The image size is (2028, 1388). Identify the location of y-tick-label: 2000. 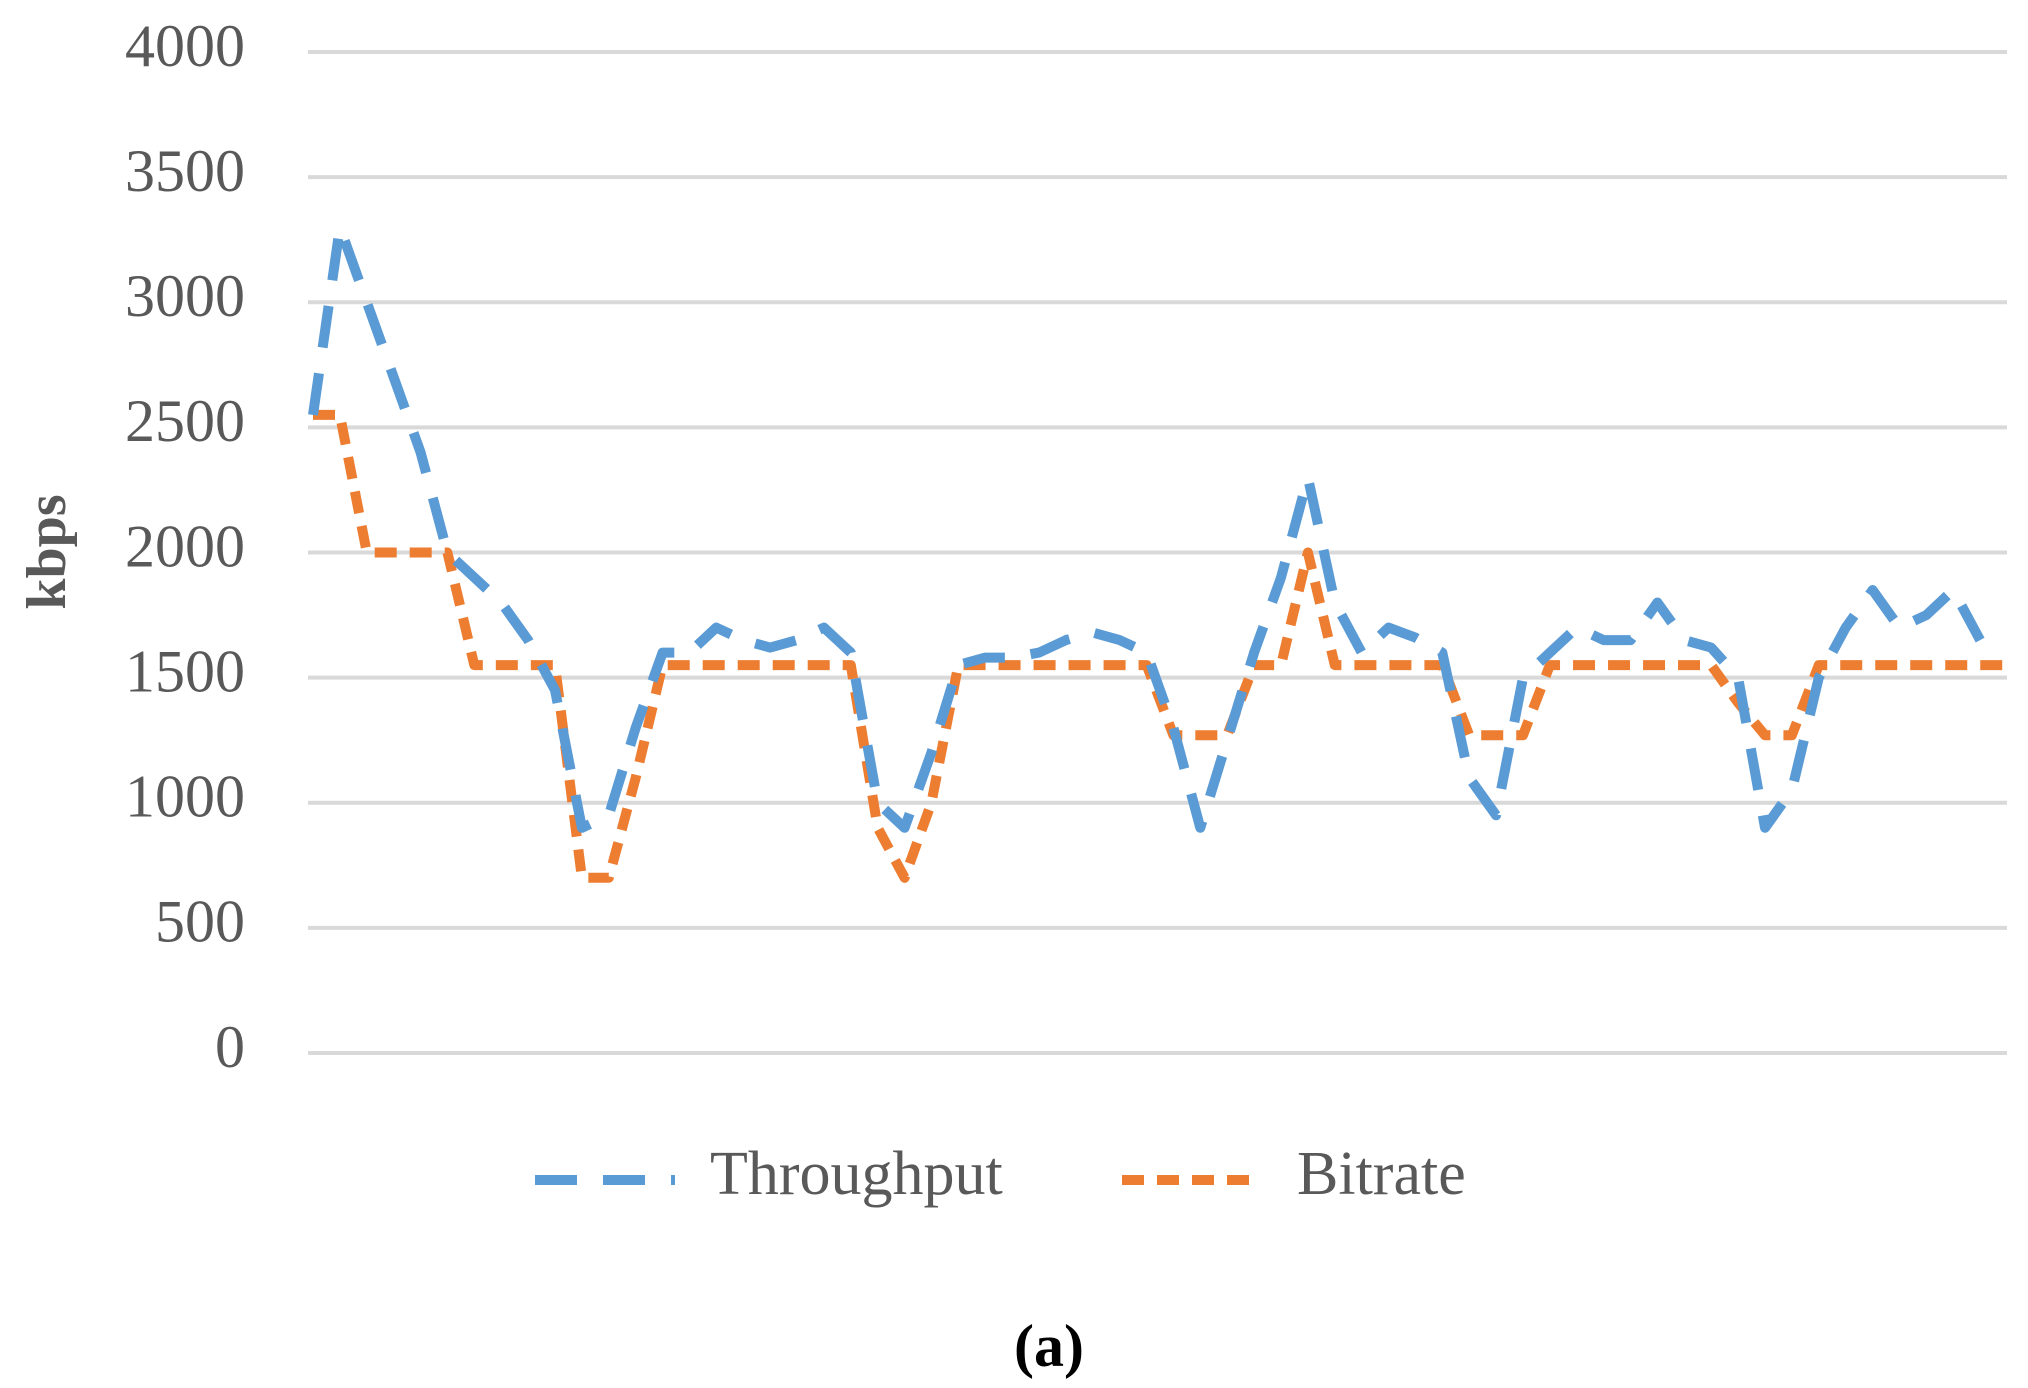
(185, 546).